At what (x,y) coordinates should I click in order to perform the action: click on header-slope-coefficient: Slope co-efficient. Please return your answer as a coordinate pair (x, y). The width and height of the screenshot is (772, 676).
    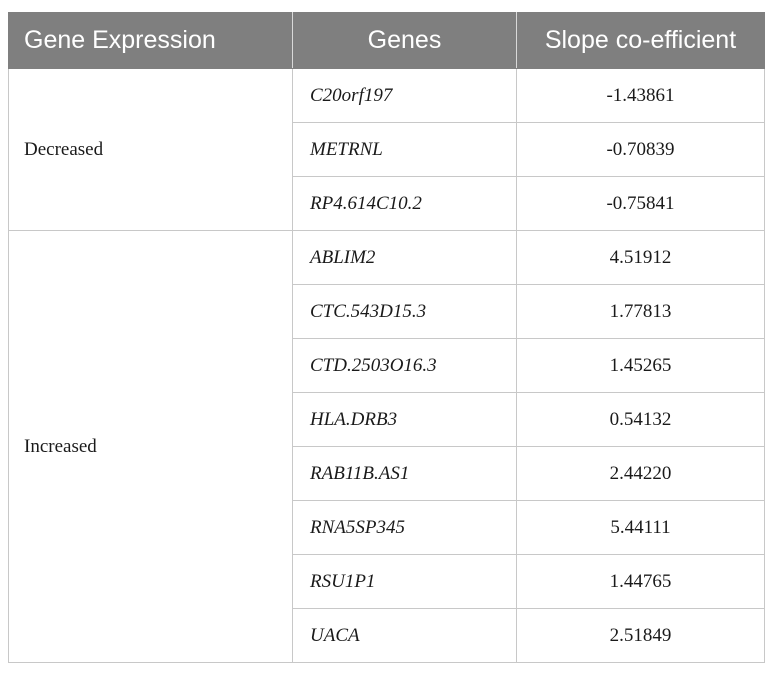
    Looking at the image, I should click on (640, 40).